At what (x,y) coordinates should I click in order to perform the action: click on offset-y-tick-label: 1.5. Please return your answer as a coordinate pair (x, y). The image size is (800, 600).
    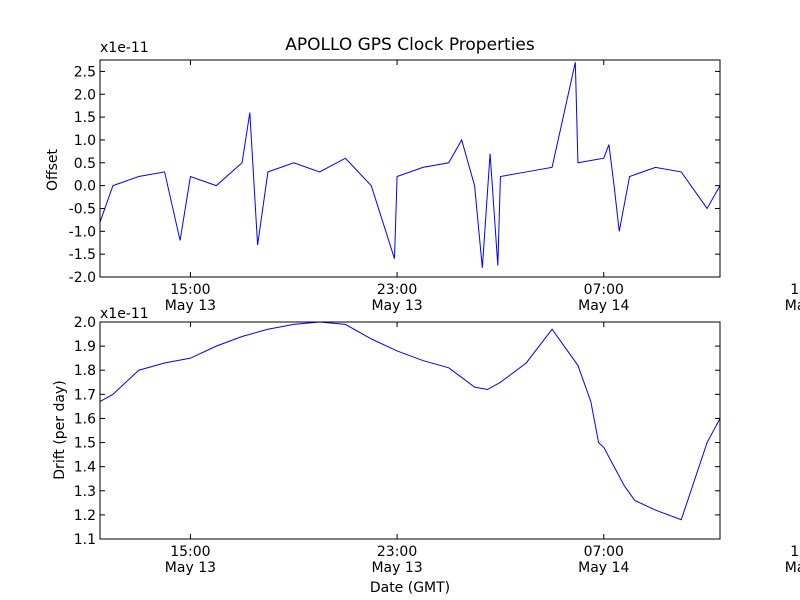
    Looking at the image, I should click on (85, 118).